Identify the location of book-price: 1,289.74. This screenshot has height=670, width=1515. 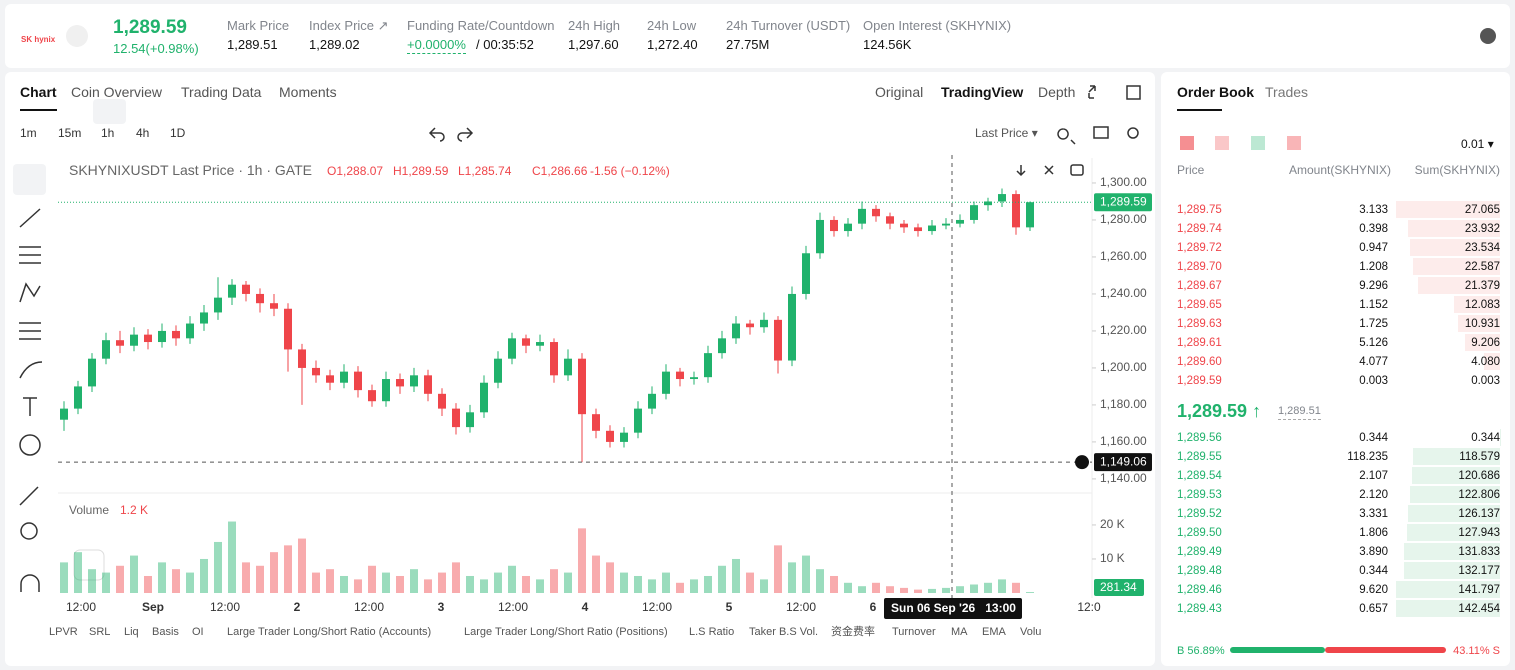
(1199, 229).